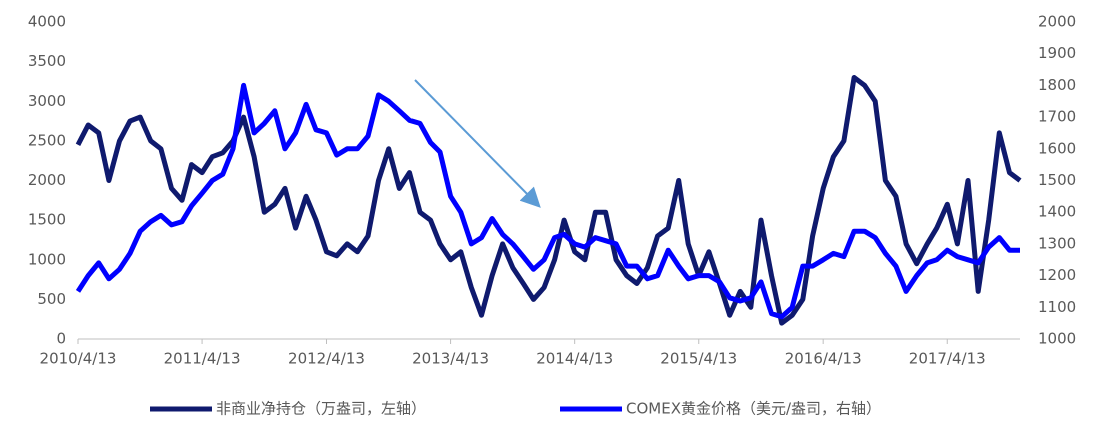 The height and width of the screenshot is (436, 1107). What do you see at coordinates (321, 409) in the screenshot?
I see `legend-label: 非商业净持仓（万盎司，左轴）` at bounding box center [321, 409].